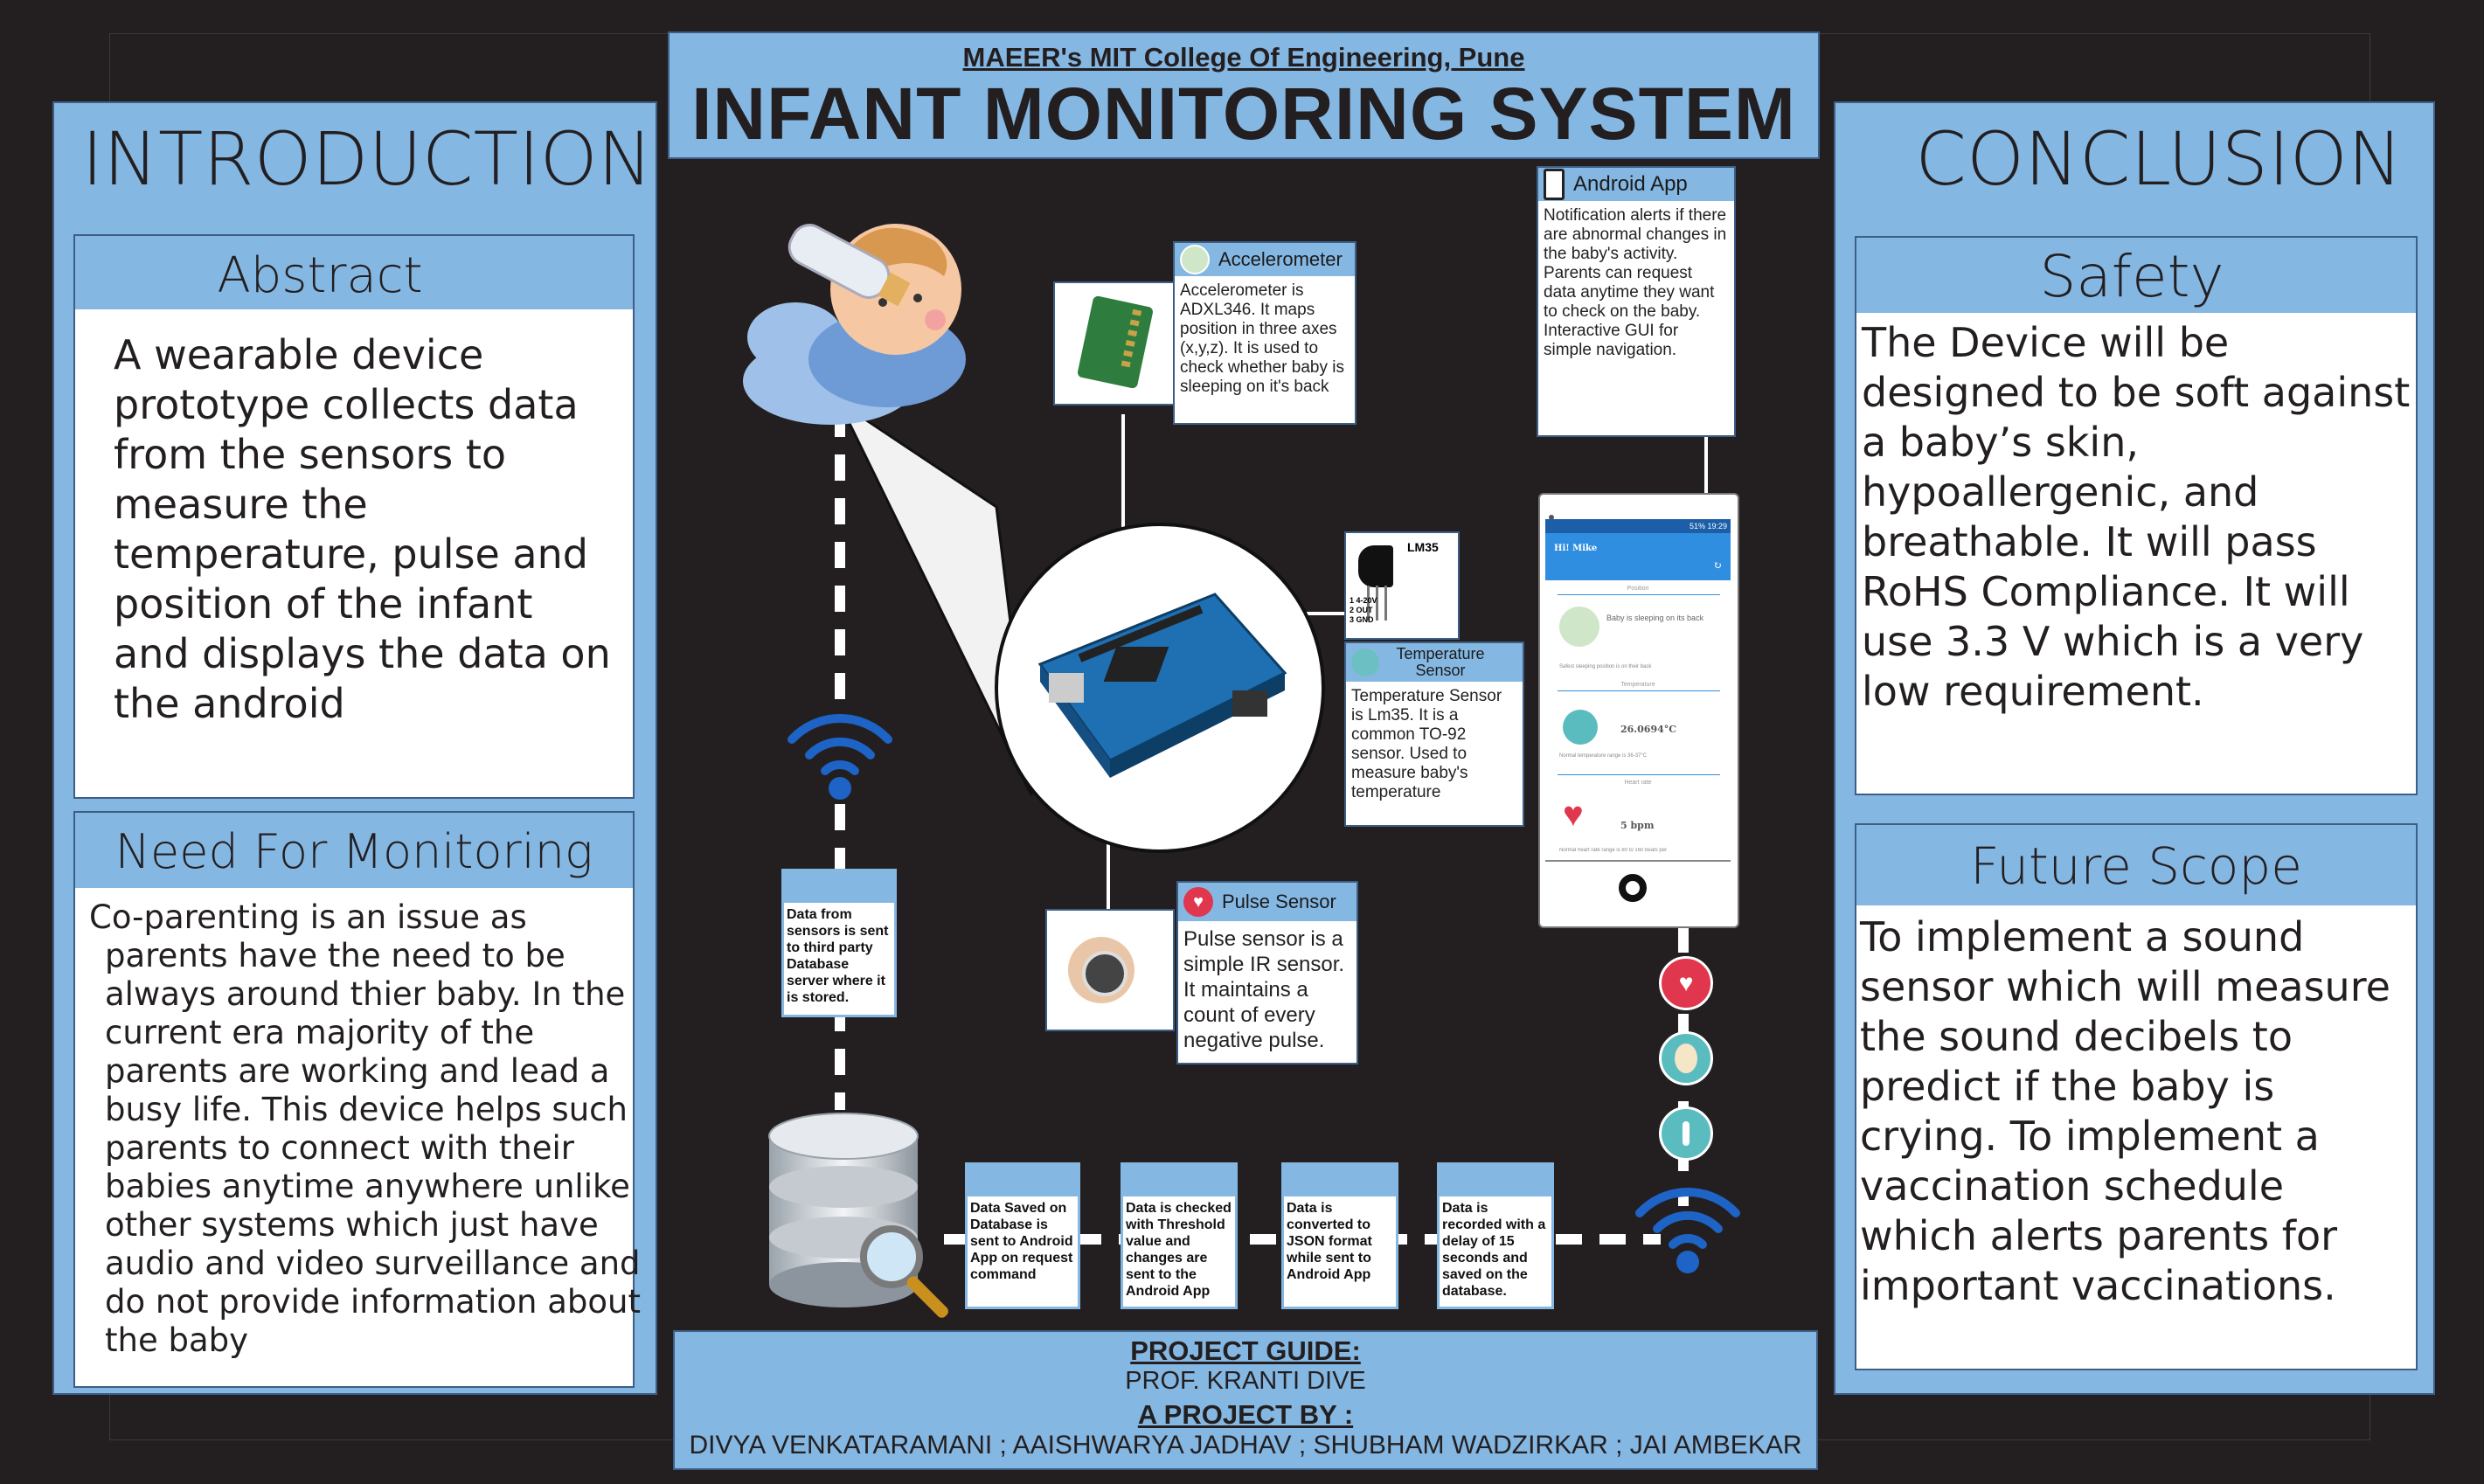 This screenshot has width=2484, height=1484. I want to click on need-heading: Need For Monitoring, so click(353, 851).